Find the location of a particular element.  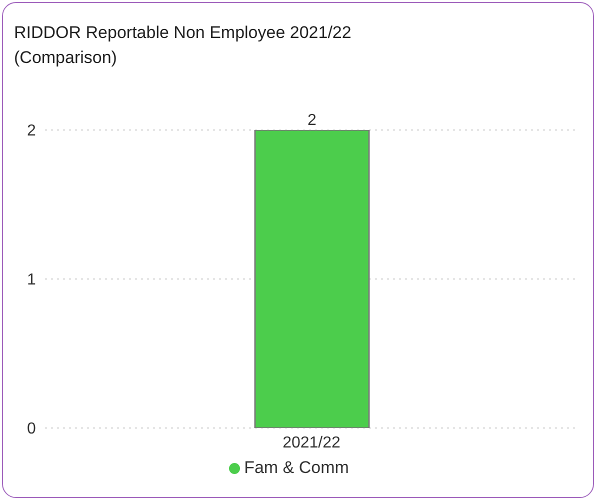

chart-title: RIDDOR Reportable Non Employee 2021/22 (Comparison) is located at coordinates (183, 45).